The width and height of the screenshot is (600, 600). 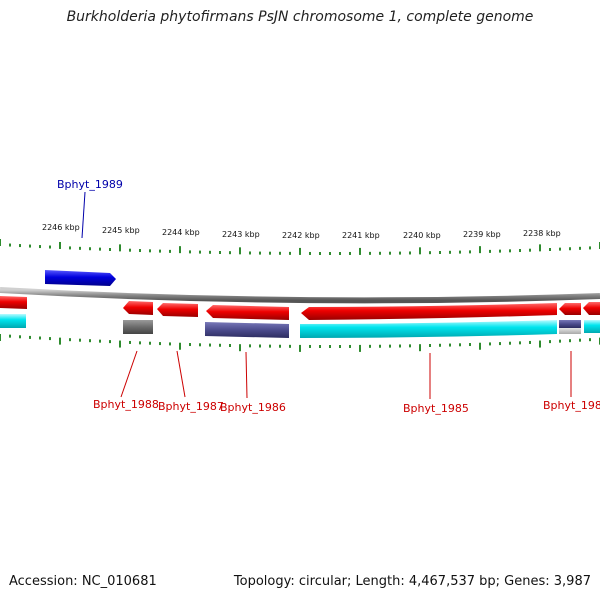 What do you see at coordinates (570, 324) in the screenshot?
I see `rna-bphyt-1984` at bounding box center [570, 324].